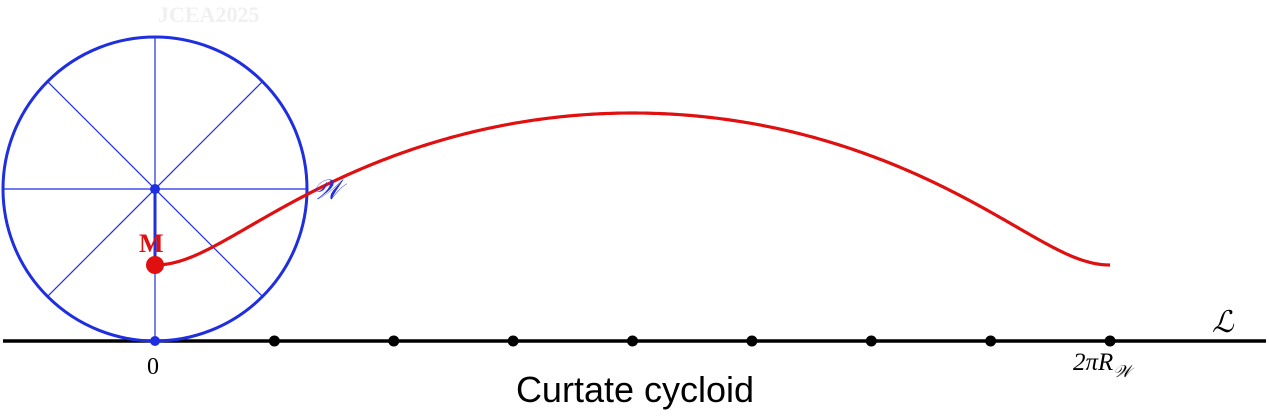 The height and width of the screenshot is (419, 1269). What do you see at coordinates (155, 341) in the screenshot?
I see `contact-point-dot` at bounding box center [155, 341].